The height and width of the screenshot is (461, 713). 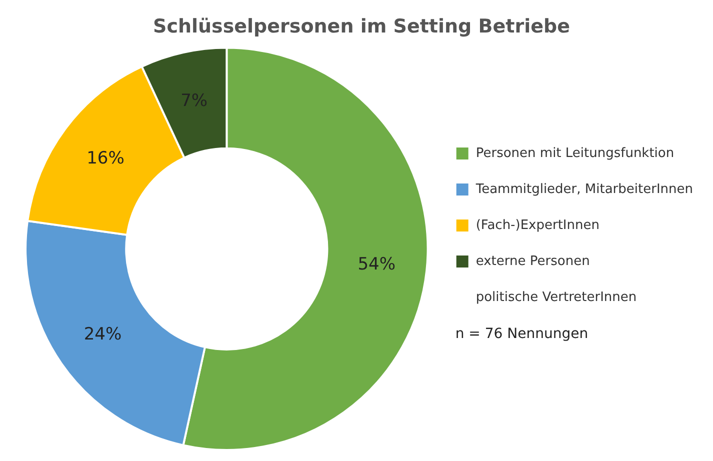 What do you see at coordinates (361, 26) in the screenshot?
I see `chart-title: Schlüsselpersonen im Setting Betriebe` at bounding box center [361, 26].